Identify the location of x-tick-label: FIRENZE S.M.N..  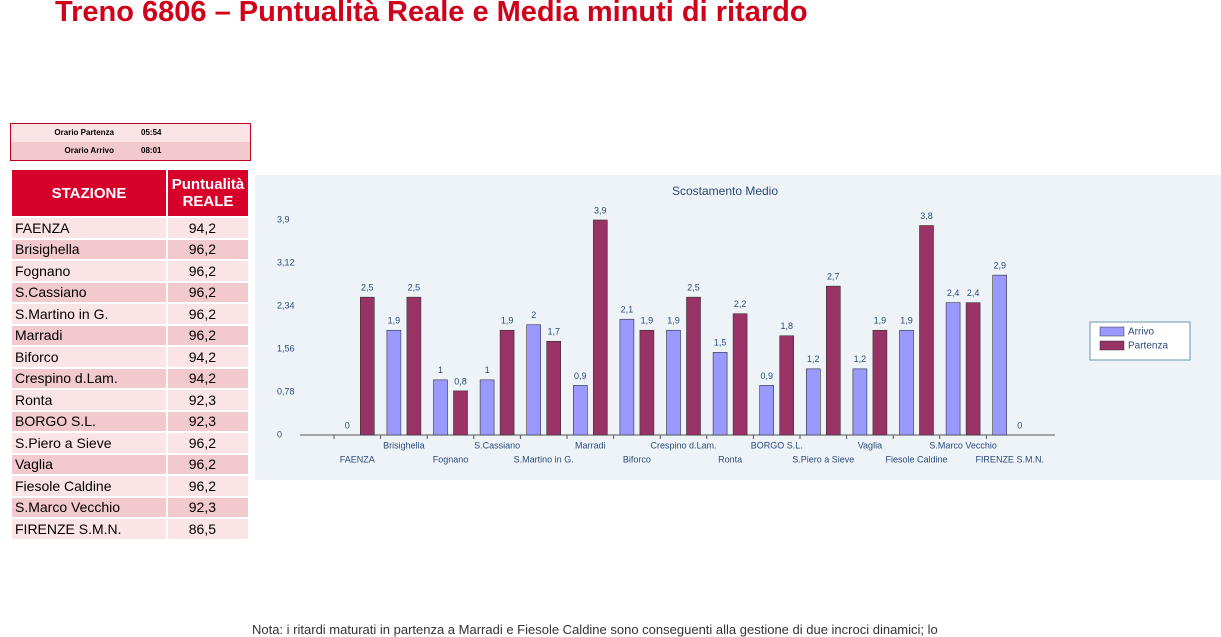
(1009, 459).